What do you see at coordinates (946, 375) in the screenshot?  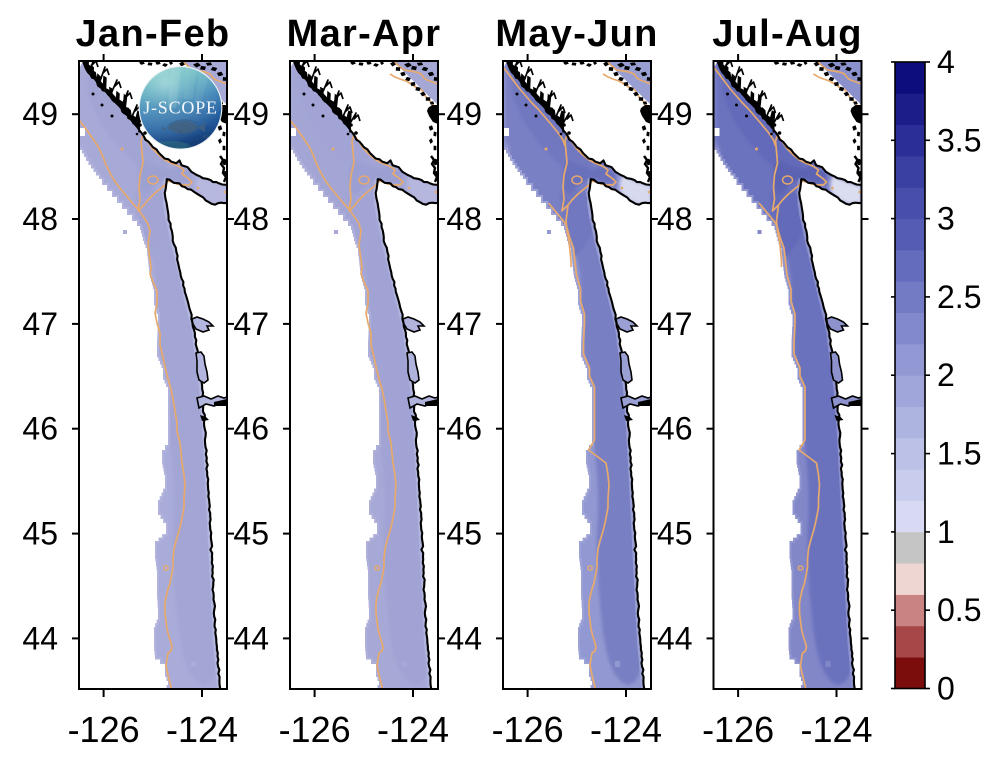 I see `svg-text: 2` at bounding box center [946, 375].